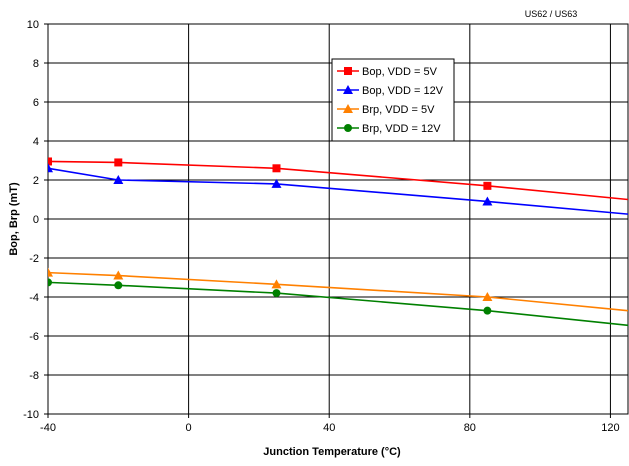 The height and width of the screenshot is (466, 629). What do you see at coordinates (401, 129) in the screenshot?
I see `legend-label: Brp, VDD = 12V` at bounding box center [401, 129].